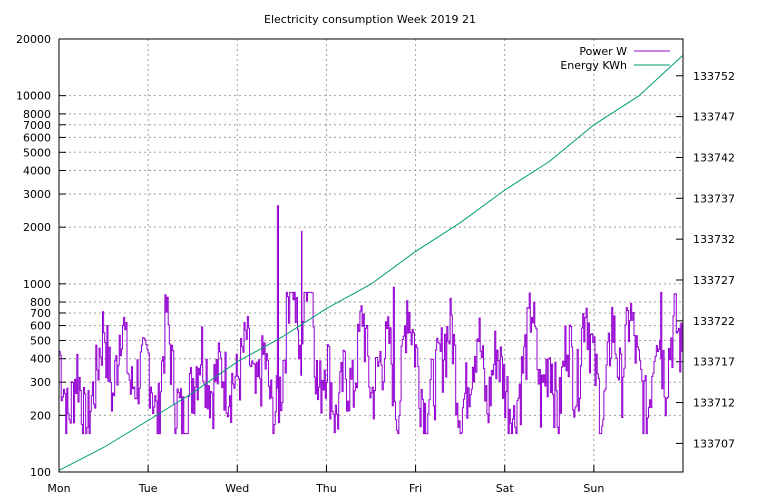 The width and height of the screenshot is (768, 500). I want to click on y-right-tick-label: 133722, so click(714, 321).